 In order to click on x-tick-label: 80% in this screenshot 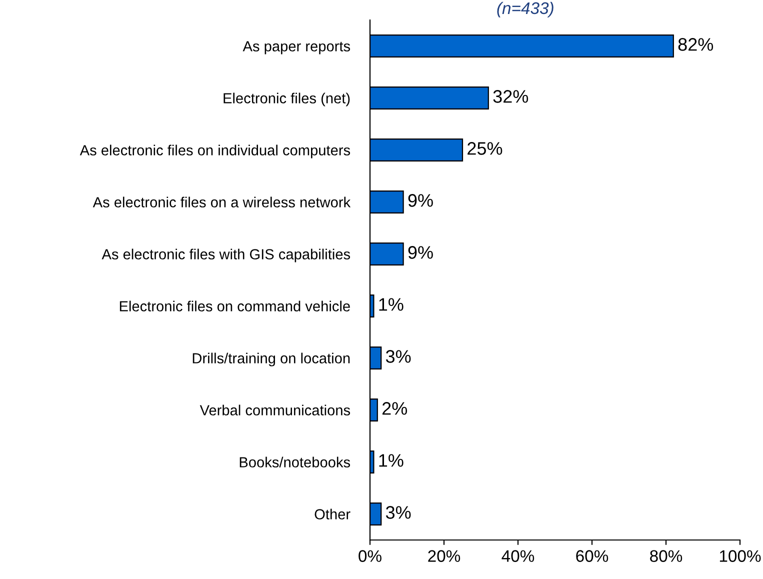, I will do `click(666, 556)`.